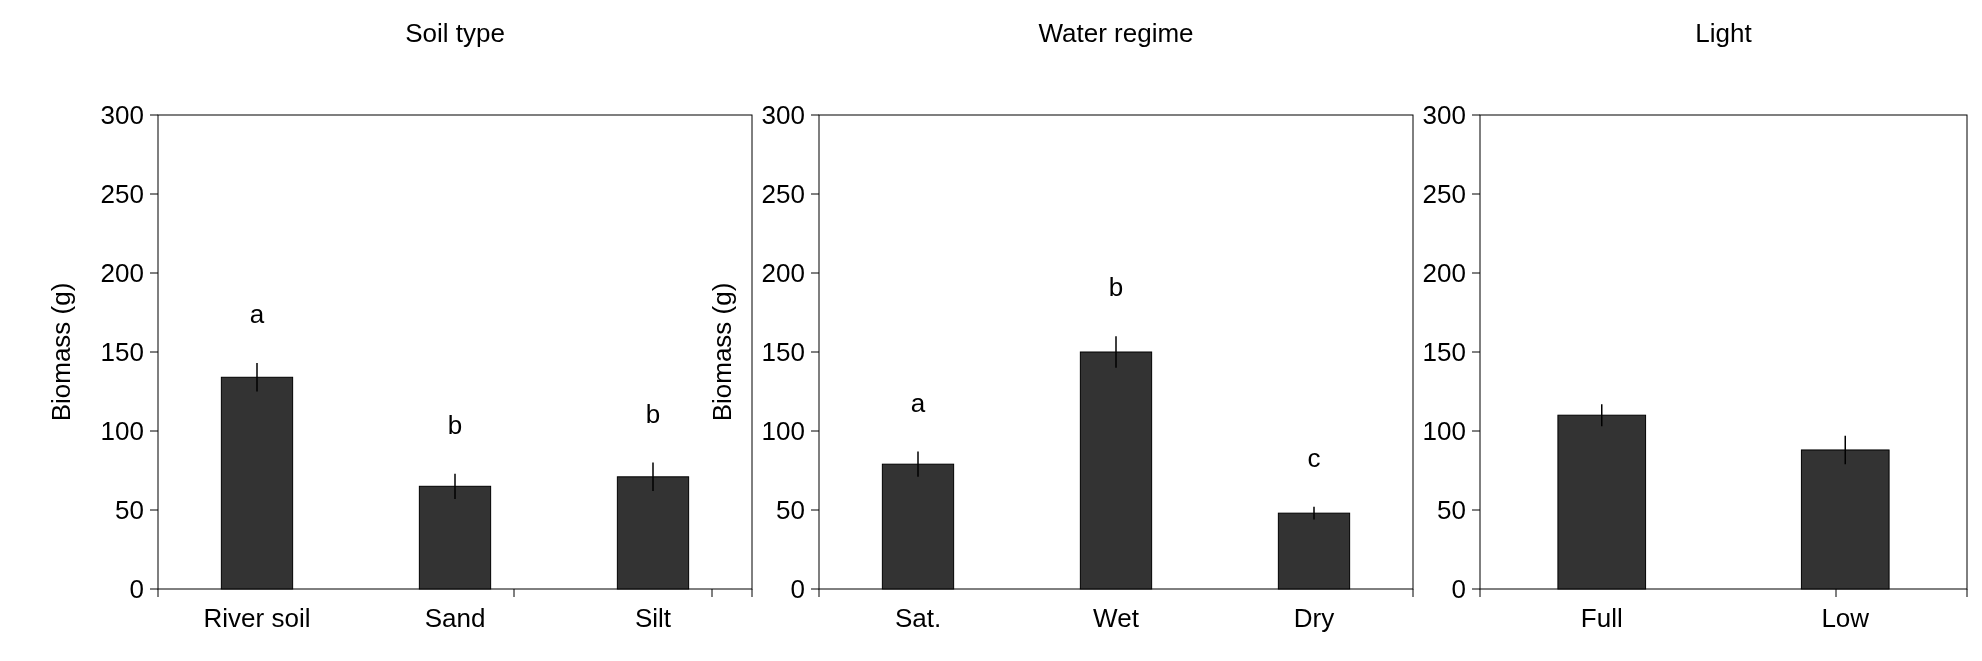  I want to click on x-tick-label: Full, so click(1601, 618).